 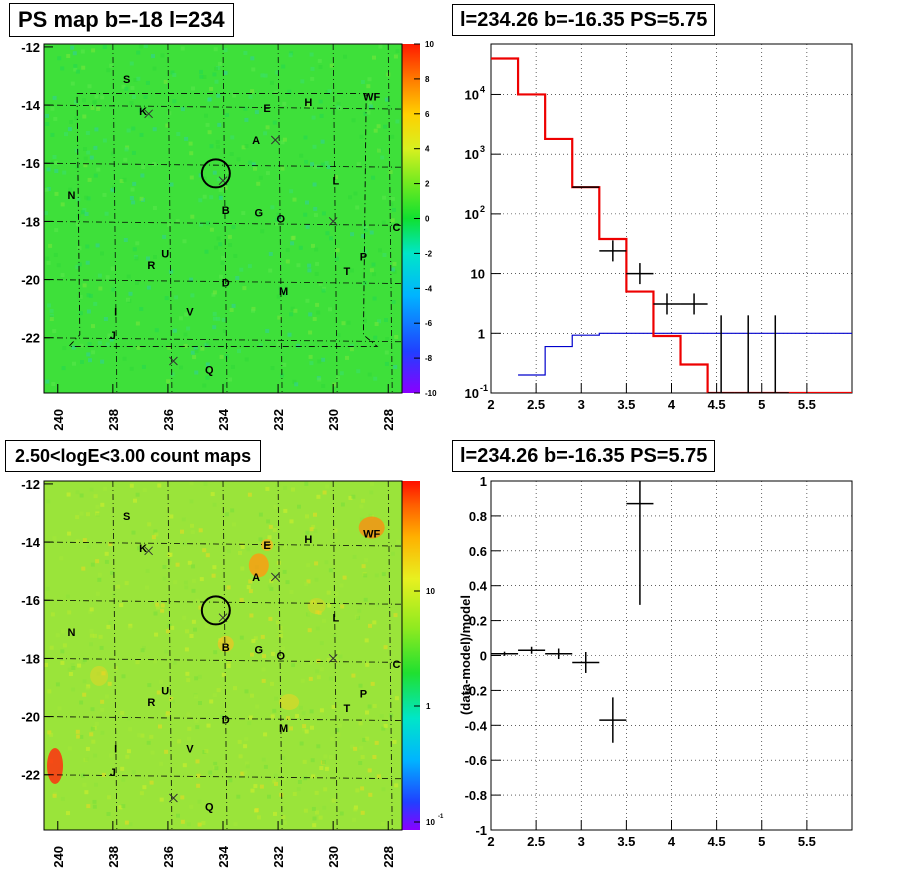 What do you see at coordinates (581, 404) in the screenshot?
I see `spectrum-x-tick-label: 3` at bounding box center [581, 404].